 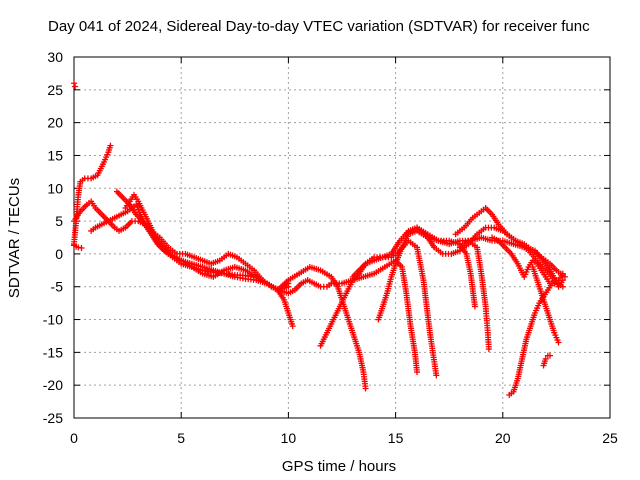 What do you see at coordinates (503, 438) in the screenshot?
I see `x-tick-label: 20` at bounding box center [503, 438].